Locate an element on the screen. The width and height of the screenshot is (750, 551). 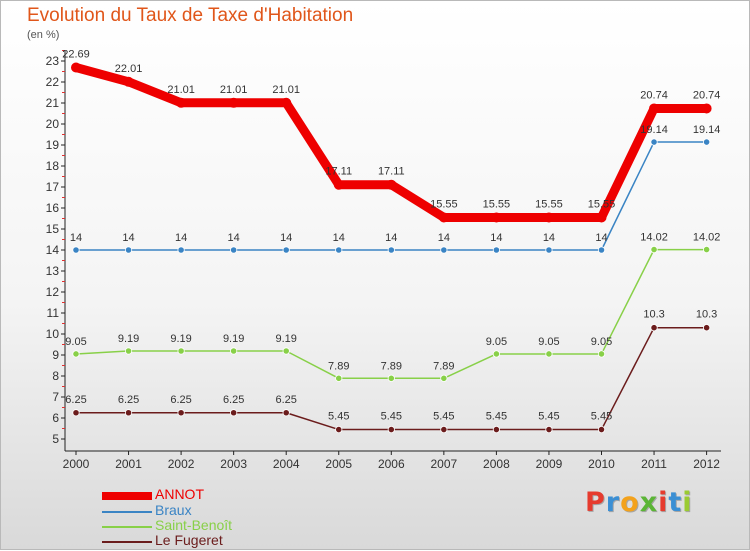
y-tick-label: 22 is located at coordinates (53, 82).